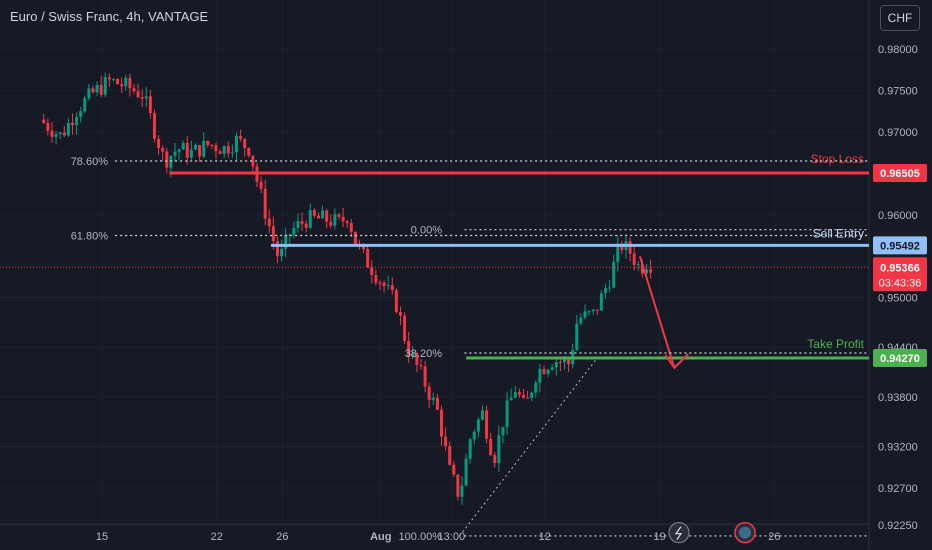  Describe the element at coordinates (898, 50) in the screenshot. I see `y-tick-label: 0.98000` at that location.